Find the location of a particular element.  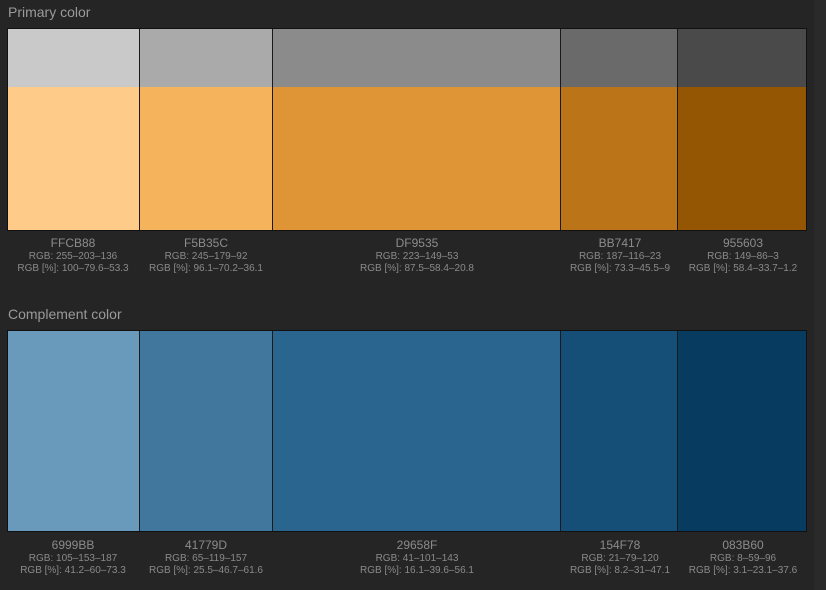

primary-swatch-2-gray is located at coordinates (206, 58).